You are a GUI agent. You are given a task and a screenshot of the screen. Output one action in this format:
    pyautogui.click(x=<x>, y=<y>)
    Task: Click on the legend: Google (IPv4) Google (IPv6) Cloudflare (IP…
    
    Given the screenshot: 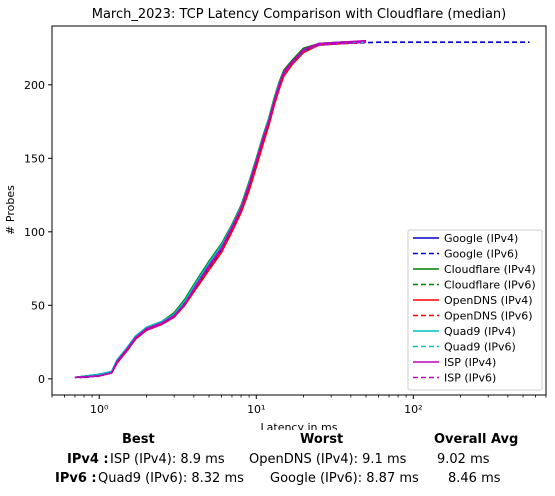 What is the action you would take?
    pyautogui.click(x=475, y=310)
    